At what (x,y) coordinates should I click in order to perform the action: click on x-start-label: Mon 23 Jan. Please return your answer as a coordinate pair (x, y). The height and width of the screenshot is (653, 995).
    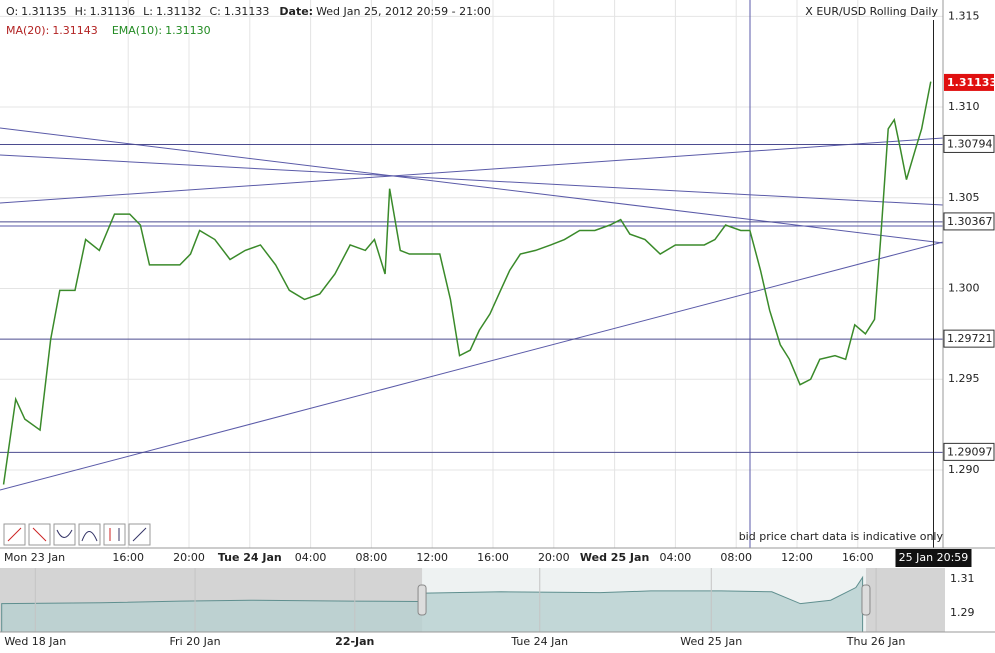
    Looking at the image, I should click on (34, 557).